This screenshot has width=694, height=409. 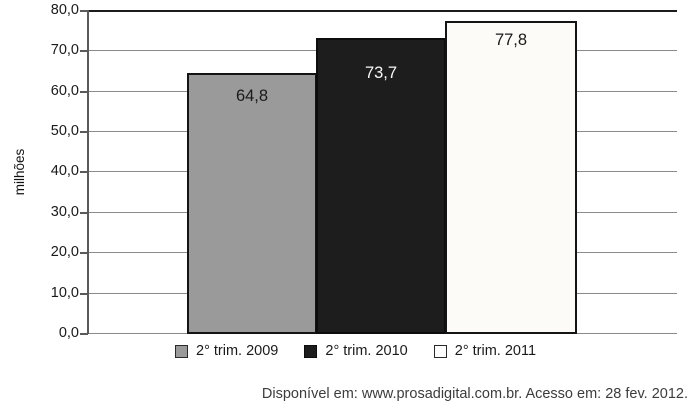 What do you see at coordinates (64, 91) in the screenshot?
I see `y-tick-label: 60,0` at bounding box center [64, 91].